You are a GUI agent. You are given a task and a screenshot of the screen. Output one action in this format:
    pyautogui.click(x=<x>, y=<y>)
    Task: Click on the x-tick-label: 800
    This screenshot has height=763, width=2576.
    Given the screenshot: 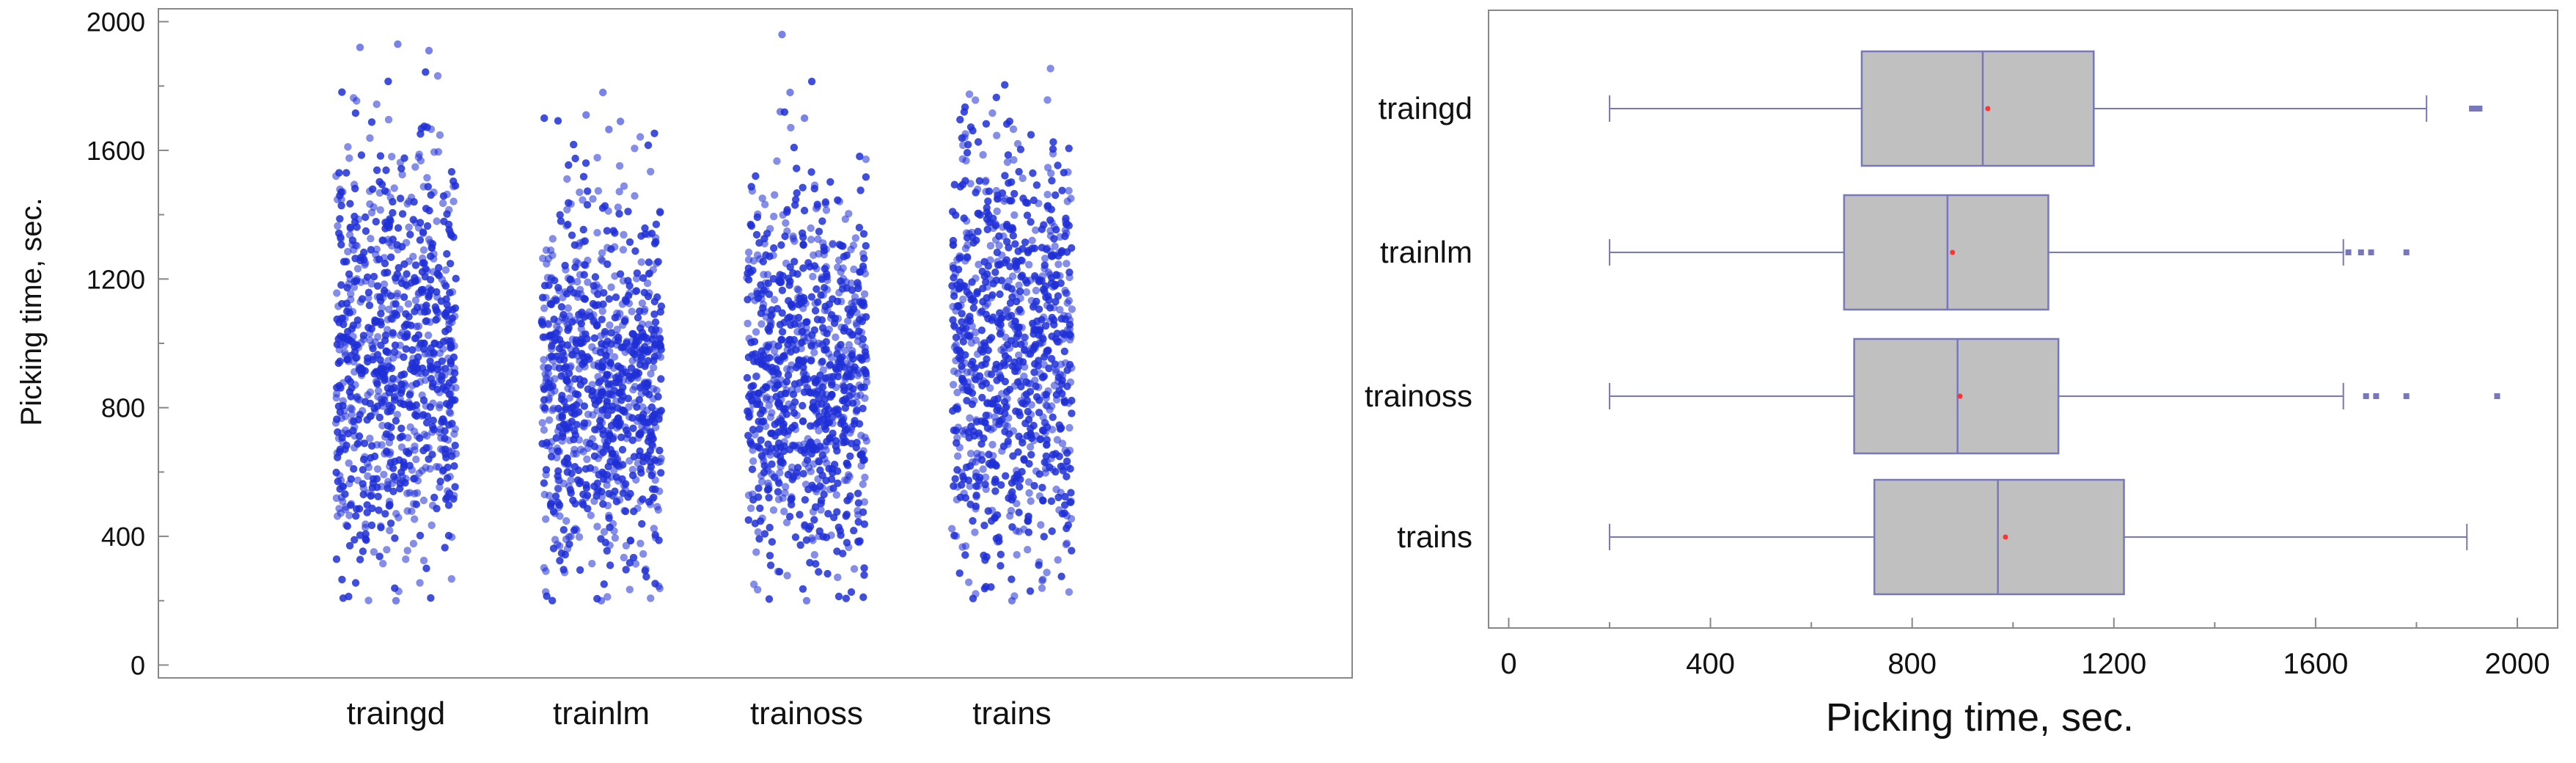 What is the action you would take?
    pyautogui.click(x=1912, y=664)
    